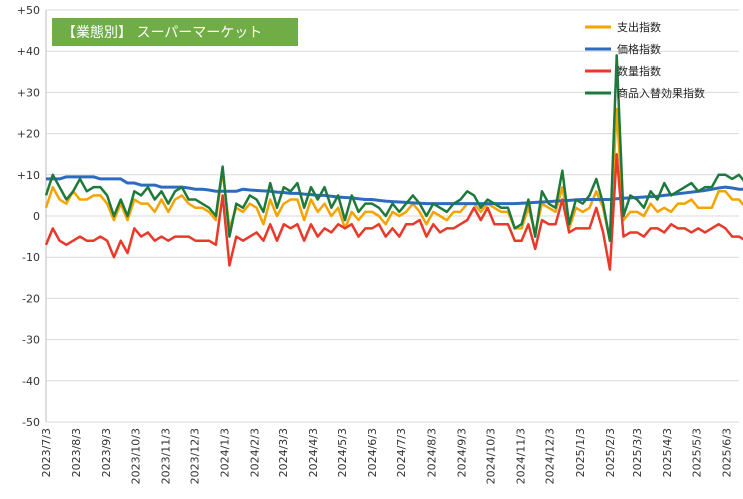  I want to click on y-tick-label: -10, so click(31, 257).